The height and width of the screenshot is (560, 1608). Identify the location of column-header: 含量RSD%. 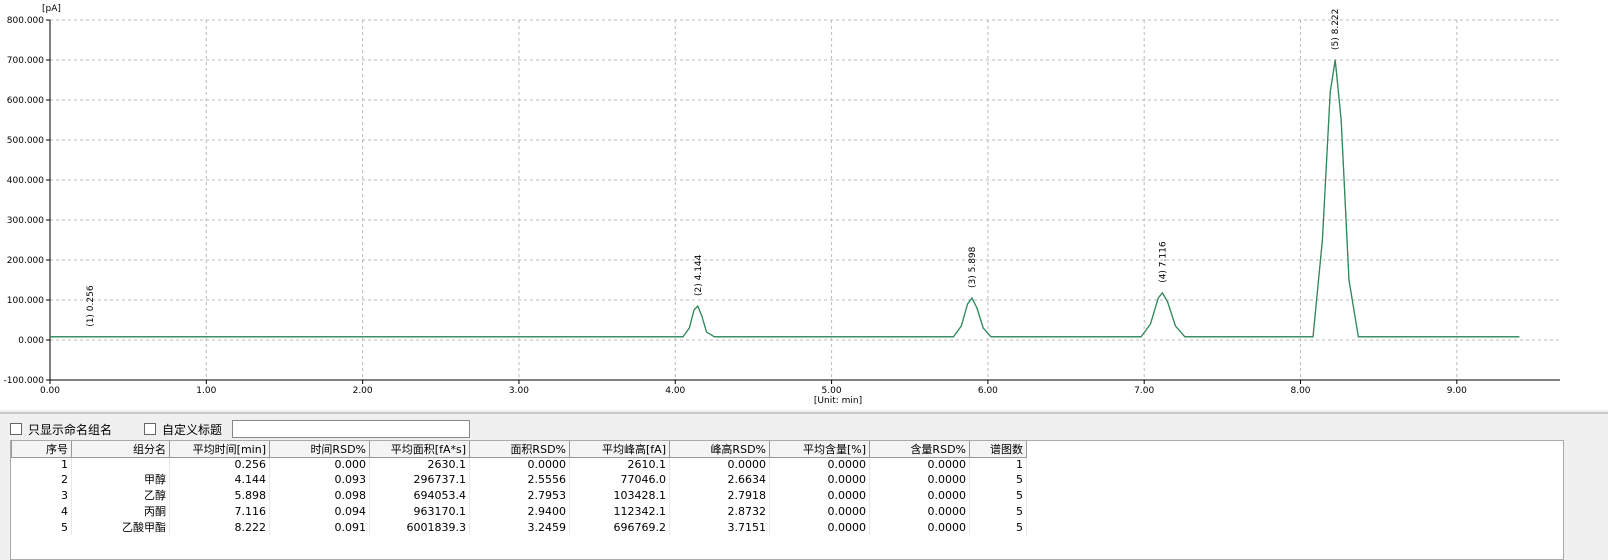
(919, 449).